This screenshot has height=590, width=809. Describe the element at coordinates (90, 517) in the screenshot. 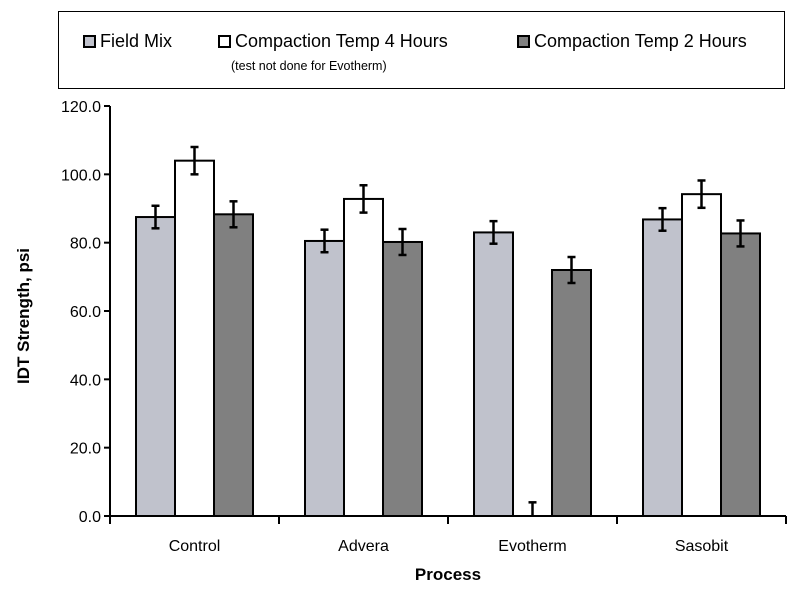

I see `y-tick-label: 0.0` at that location.